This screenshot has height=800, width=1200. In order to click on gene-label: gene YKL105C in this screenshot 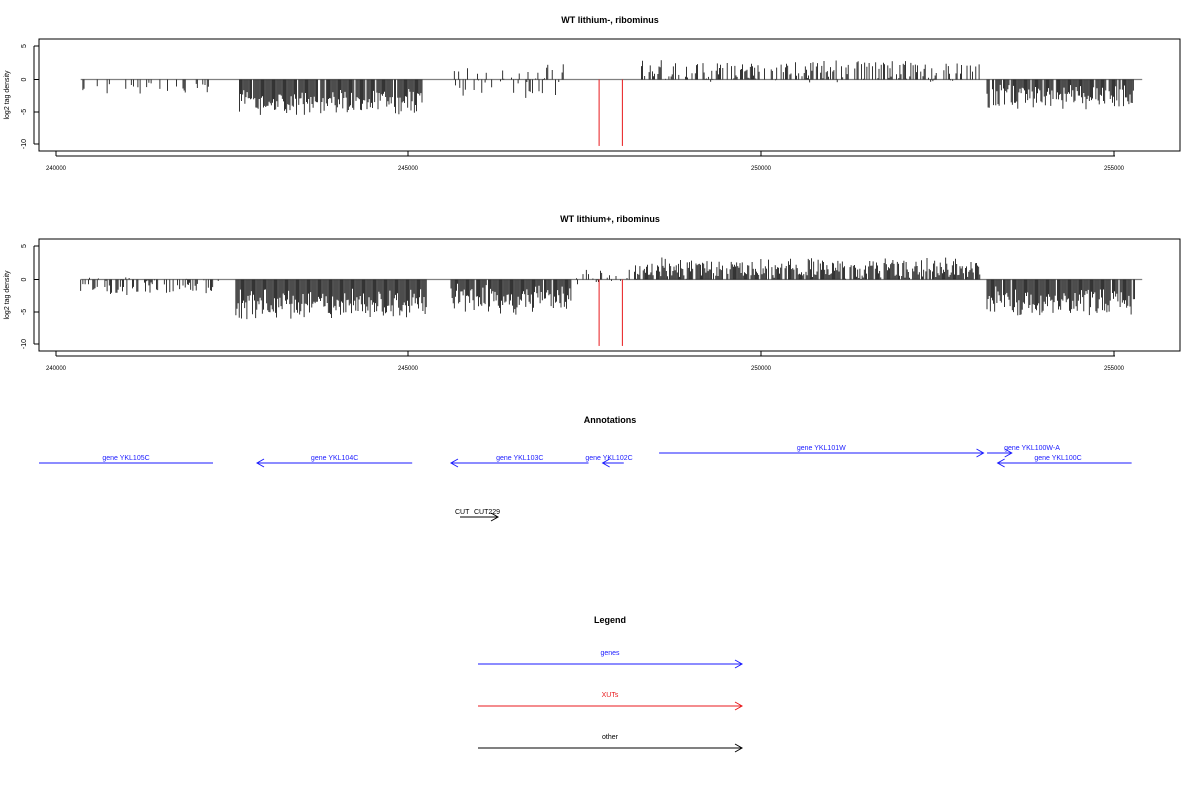, I will do `click(125, 458)`.